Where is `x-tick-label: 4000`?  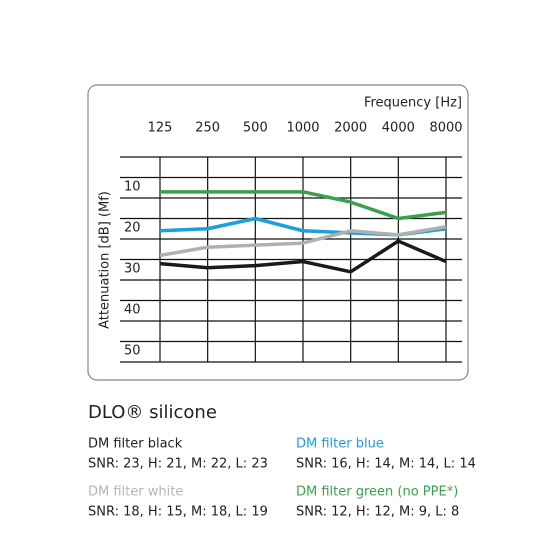 x-tick-label: 4000 is located at coordinates (398, 128).